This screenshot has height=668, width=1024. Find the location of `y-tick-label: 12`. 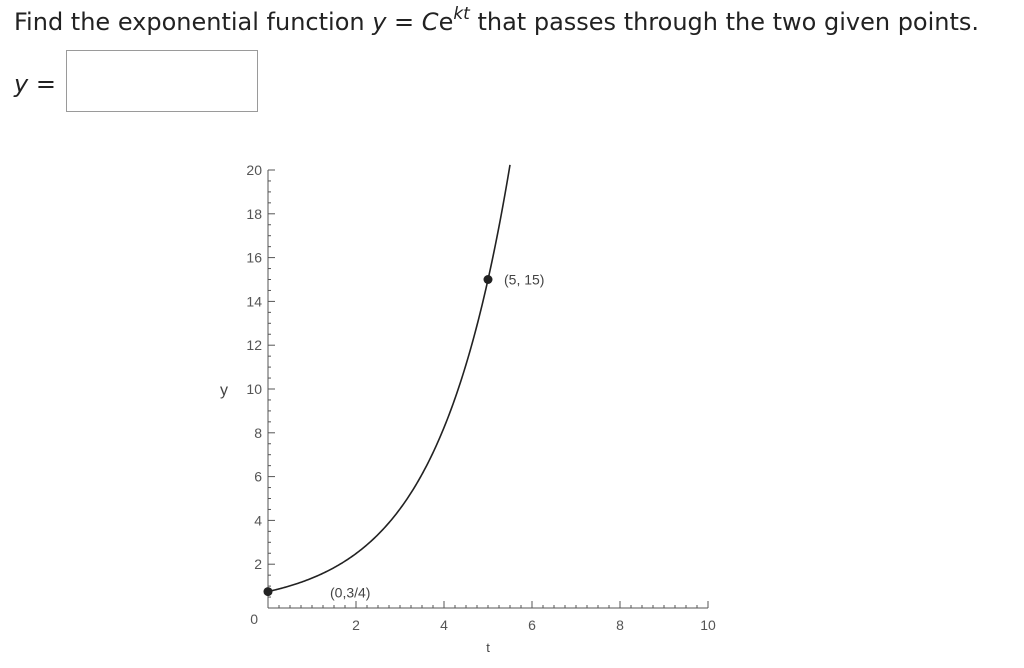

y-tick-label: 12 is located at coordinates (254, 345).